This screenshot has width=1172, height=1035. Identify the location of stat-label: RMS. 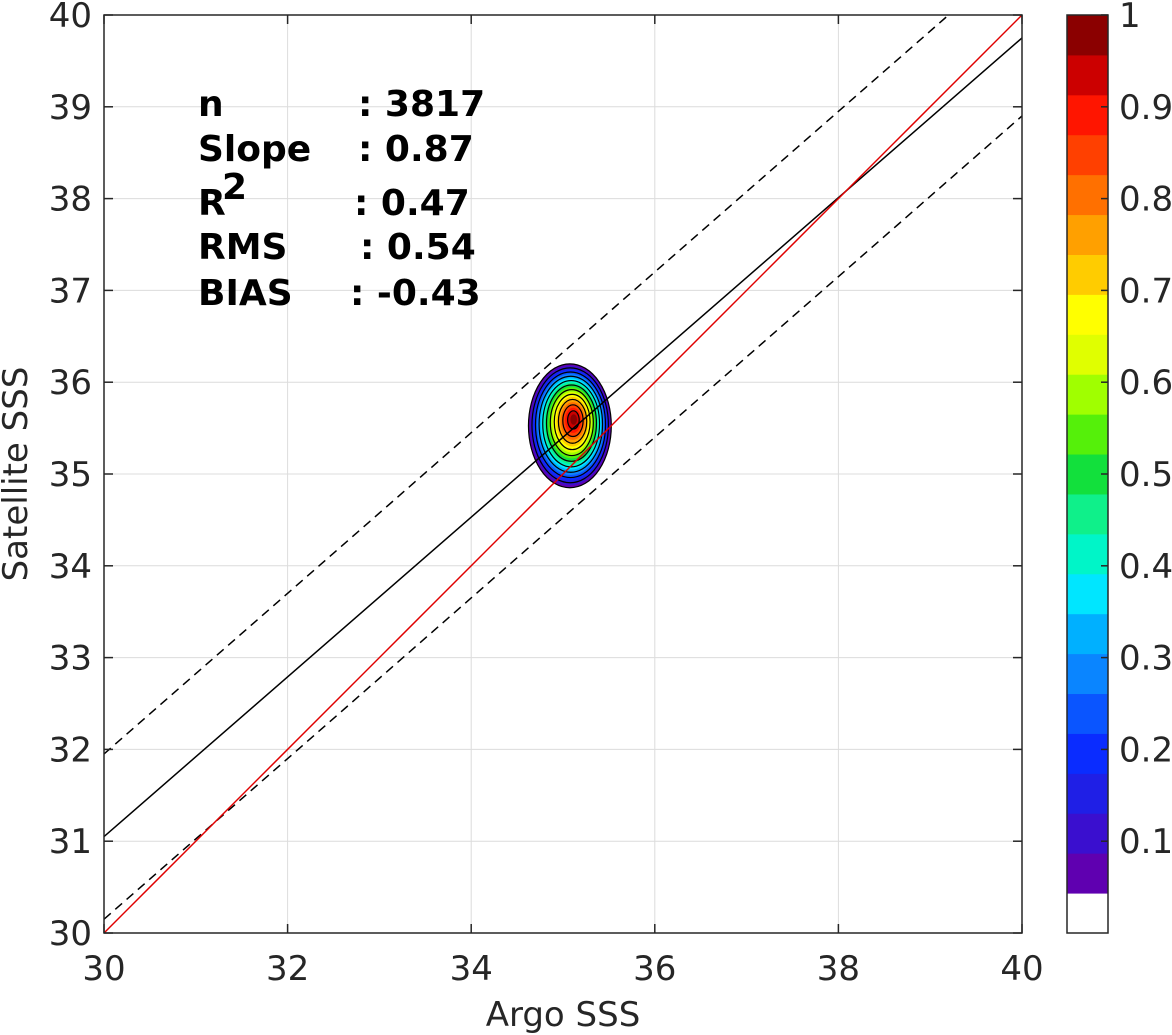
(242, 247).